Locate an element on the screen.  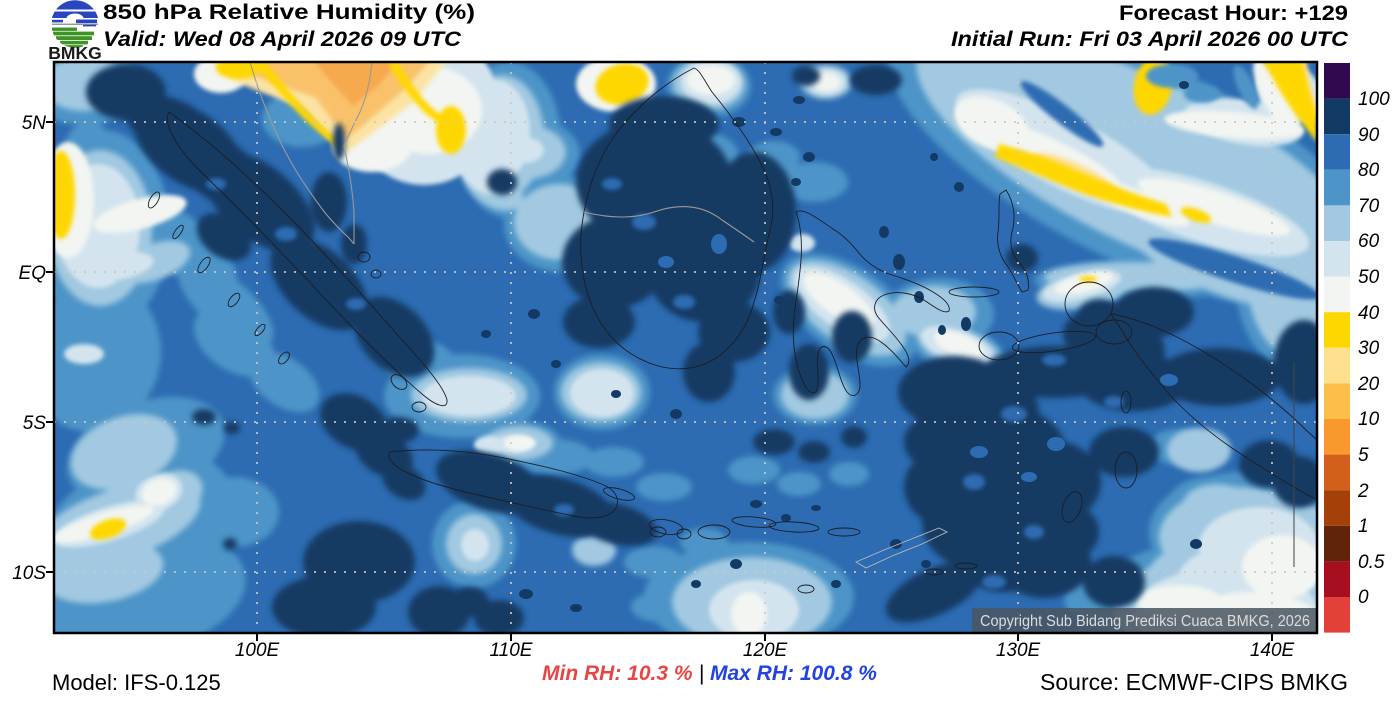
svg-text: 140E is located at coordinates (1272, 650).